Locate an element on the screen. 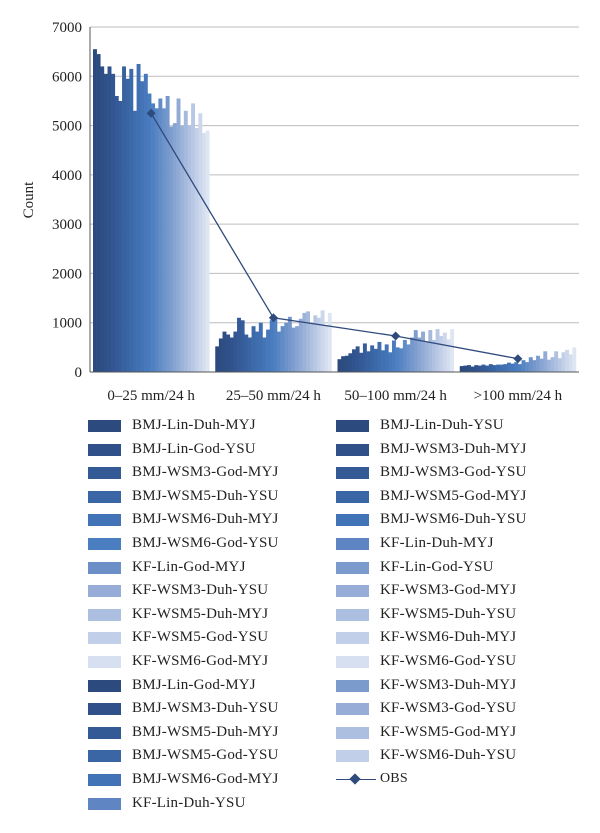  legend-item: KF-WSM6-Duh-YSU is located at coordinates (456, 756).